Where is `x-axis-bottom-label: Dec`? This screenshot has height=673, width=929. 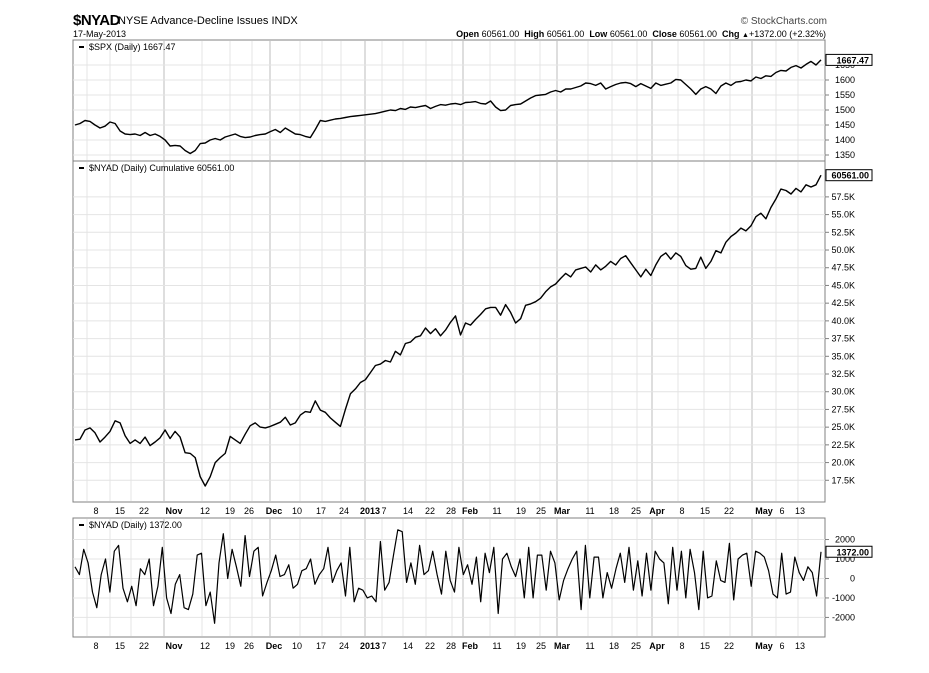 x-axis-bottom-label: Dec is located at coordinates (274, 646).